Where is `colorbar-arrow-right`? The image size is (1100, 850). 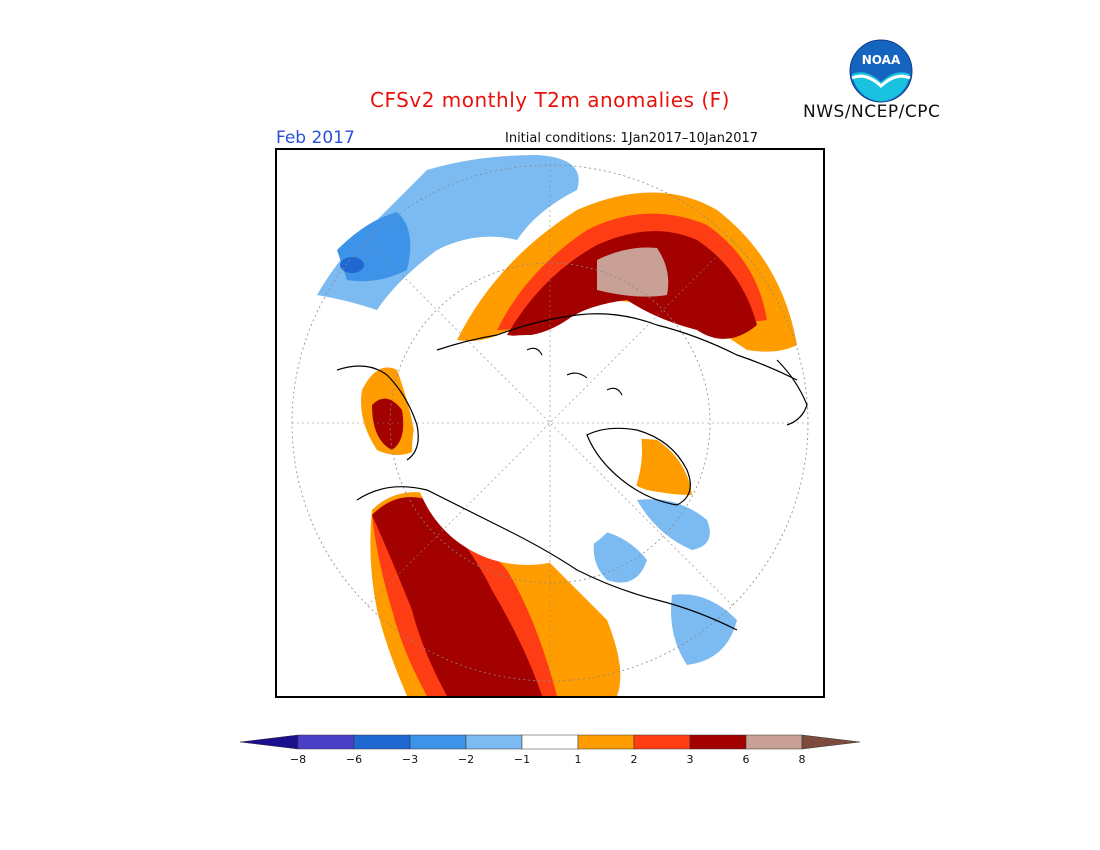 colorbar-arrow-right is located at coordinates (831, 742).